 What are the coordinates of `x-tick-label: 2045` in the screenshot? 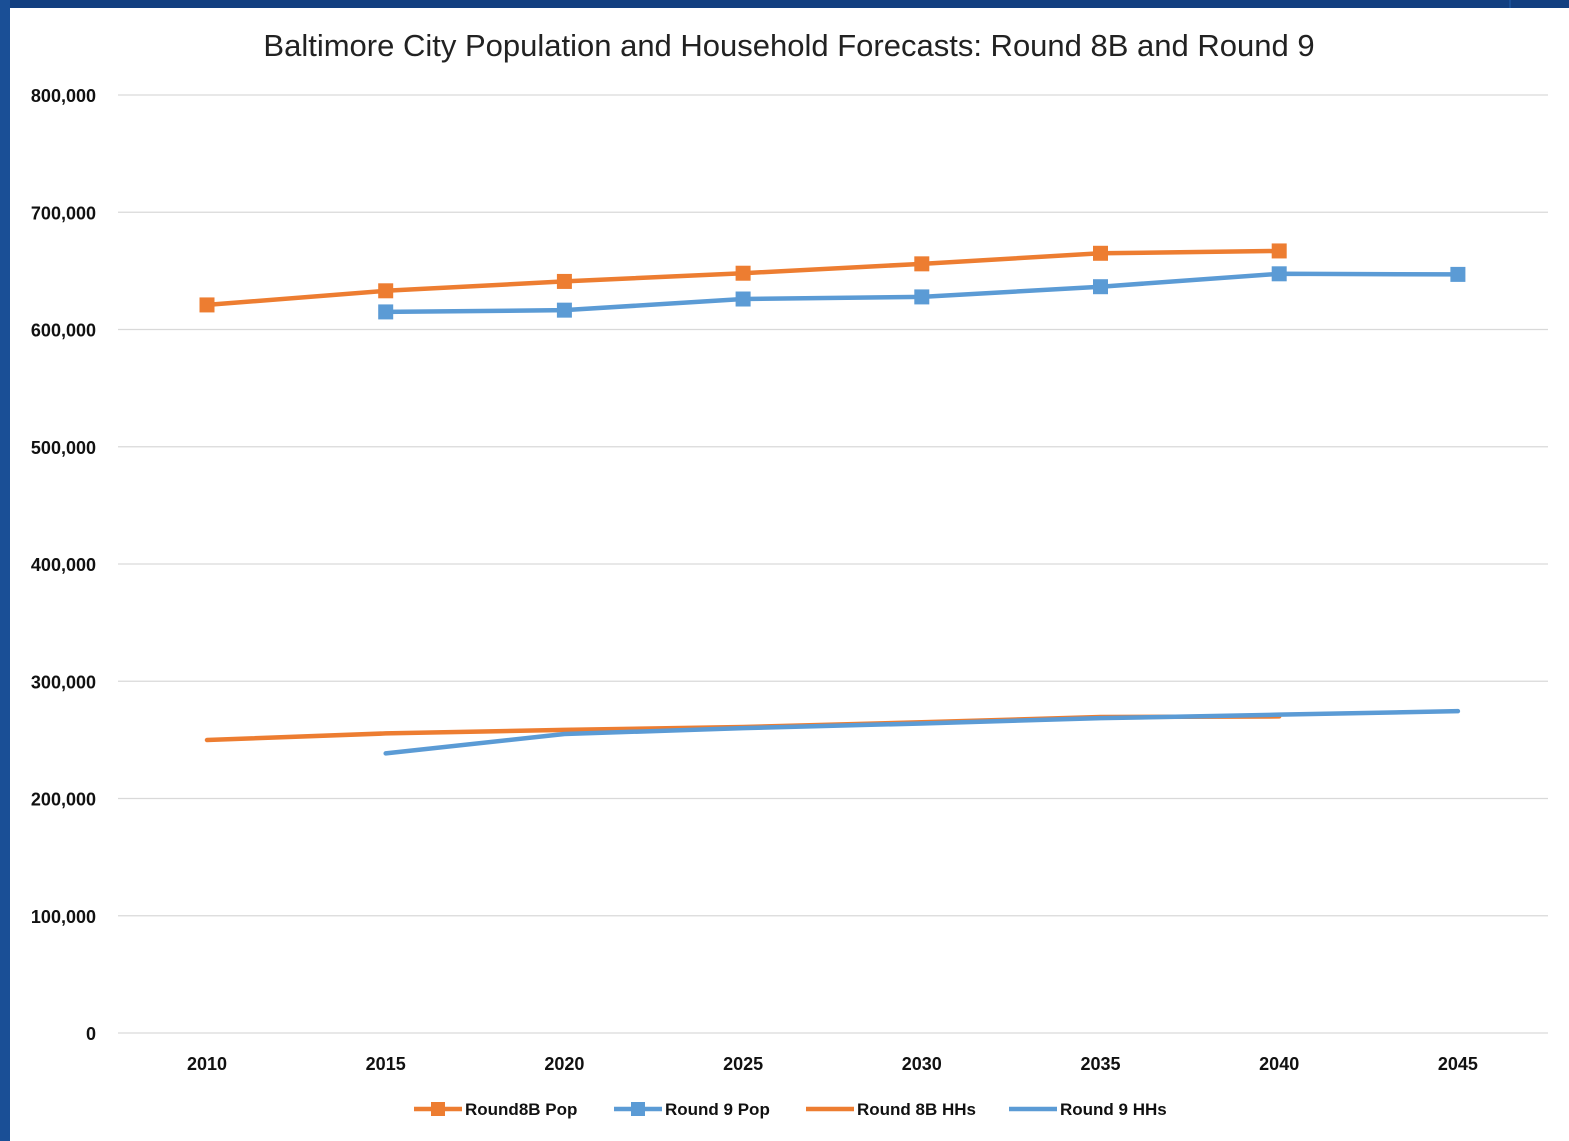 It's located at (1458, 1064).